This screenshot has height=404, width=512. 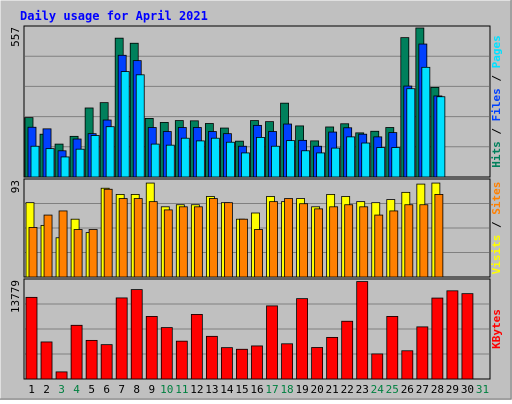 What do you see at coordinates (452, 389) in the screenshot?
I see `day-label-29: 29` at bounding box center [452, 389].